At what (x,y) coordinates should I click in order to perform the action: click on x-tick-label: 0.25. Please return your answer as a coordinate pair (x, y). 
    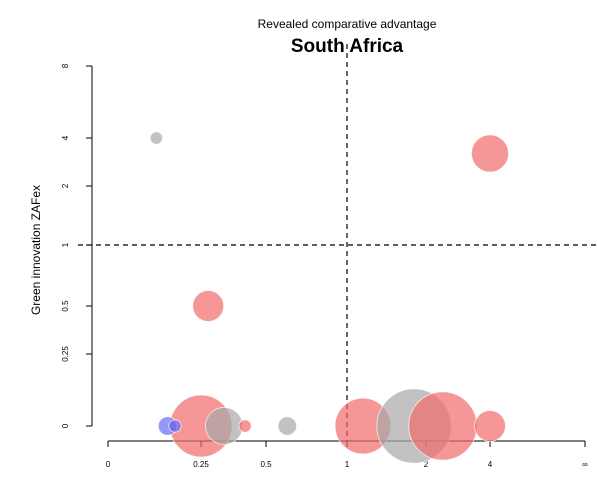
    Looking at the image, I should click on (201, 464).